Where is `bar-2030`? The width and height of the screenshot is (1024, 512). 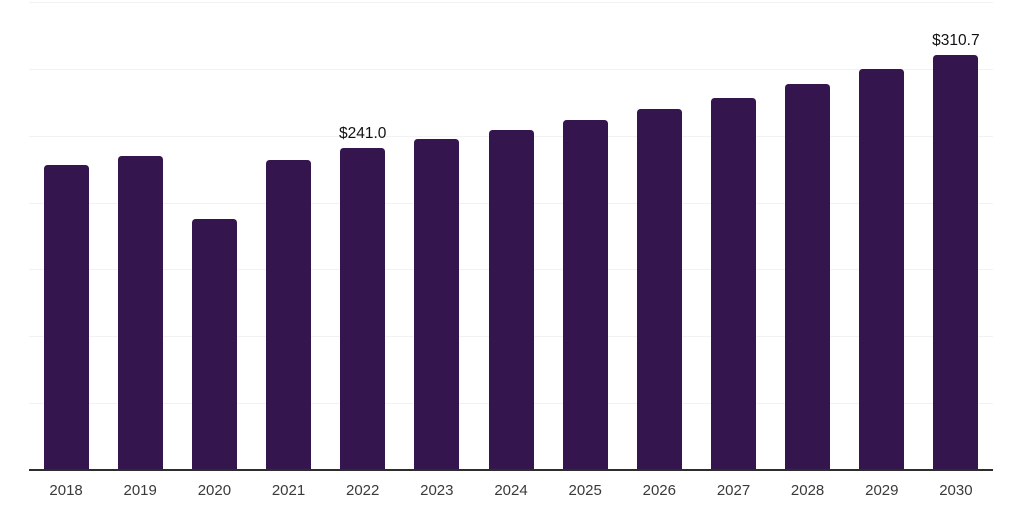
bar-2030 is located at coordinates (956, 262).